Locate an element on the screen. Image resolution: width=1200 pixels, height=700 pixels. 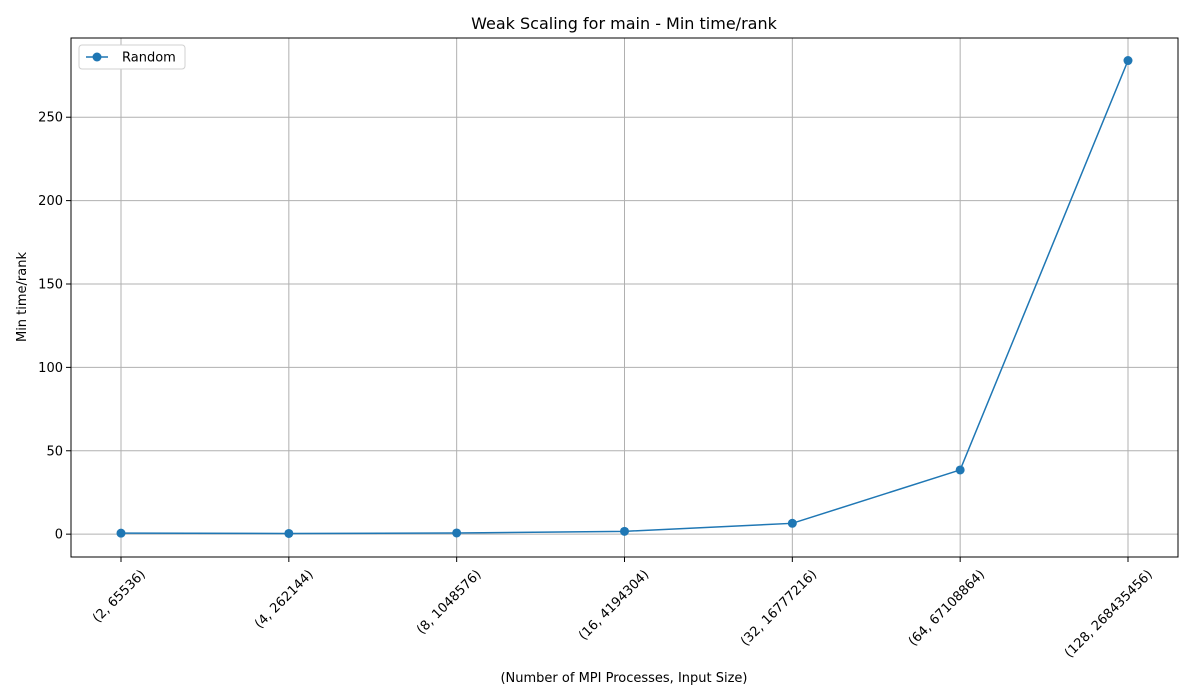
y-tick-label: 100 is located at coordinates (50, 368).